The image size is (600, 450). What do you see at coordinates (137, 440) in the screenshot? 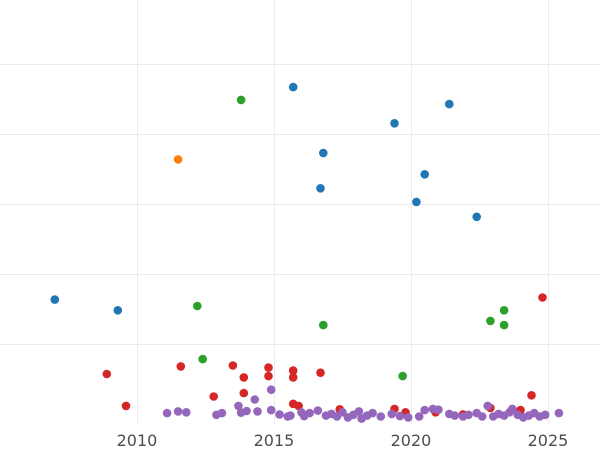
I see `x-tick-label: 2010` at bounding box center [137, 440].